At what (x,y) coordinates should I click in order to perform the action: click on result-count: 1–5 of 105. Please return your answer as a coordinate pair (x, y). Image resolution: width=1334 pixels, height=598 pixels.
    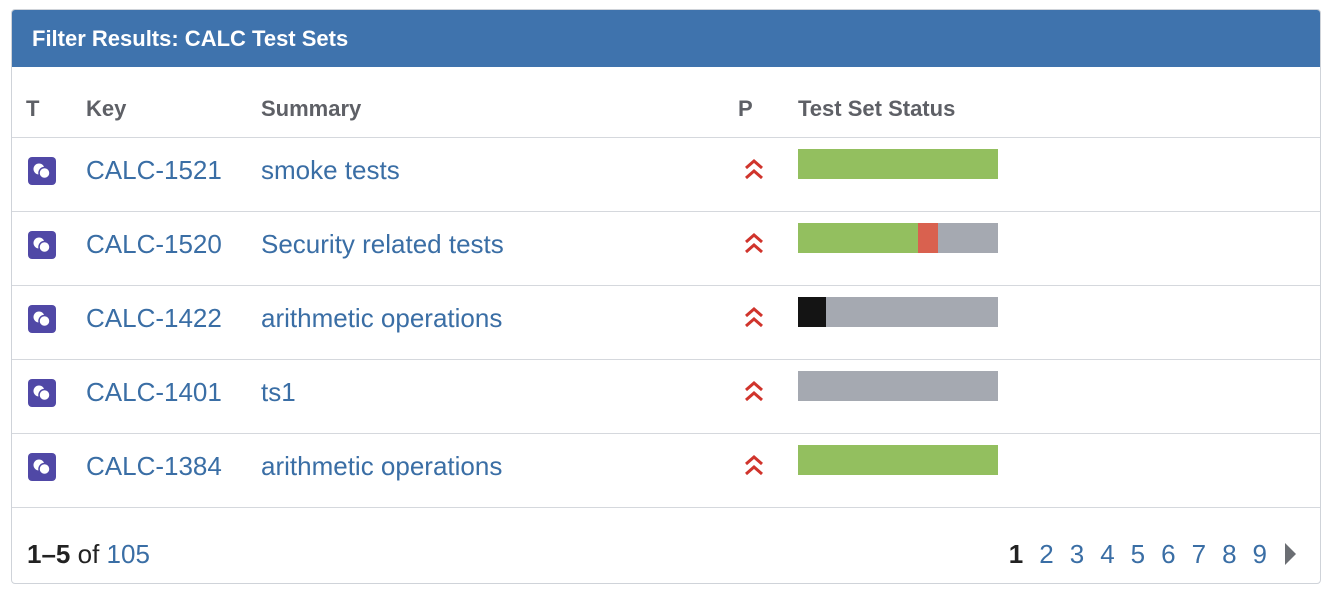
    Looking at the image, I should click on (88, 554).